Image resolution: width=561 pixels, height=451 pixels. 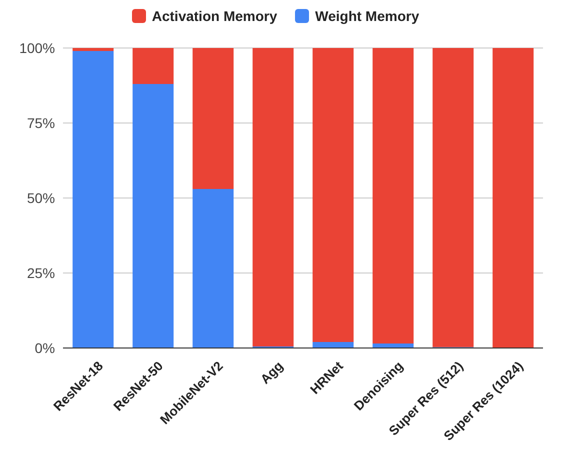 I want to click on y-tick-label: 100%, so click(x=37, y=48).